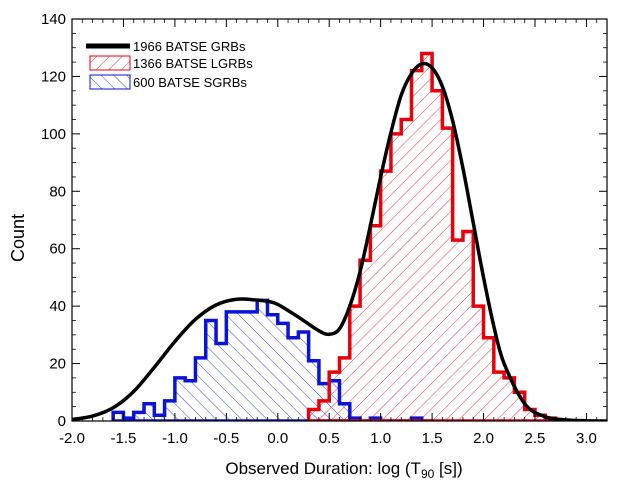 This screenshot has width=626, height=489. Describe the element at coordinates (57, 306) in the screenshot. I see `y-tick-label: 40` at that location.